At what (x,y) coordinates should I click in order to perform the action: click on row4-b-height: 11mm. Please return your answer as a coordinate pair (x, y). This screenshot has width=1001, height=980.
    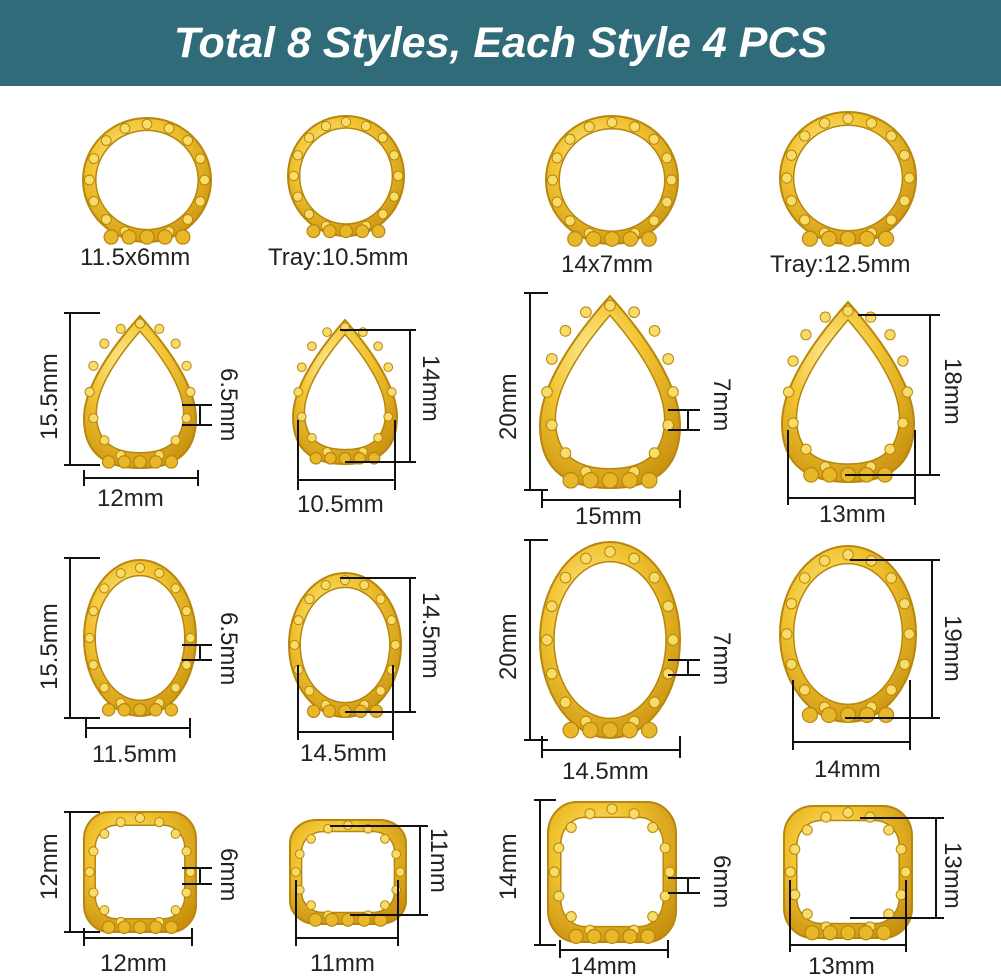
    Looking at the image, I should click on (438, 860).